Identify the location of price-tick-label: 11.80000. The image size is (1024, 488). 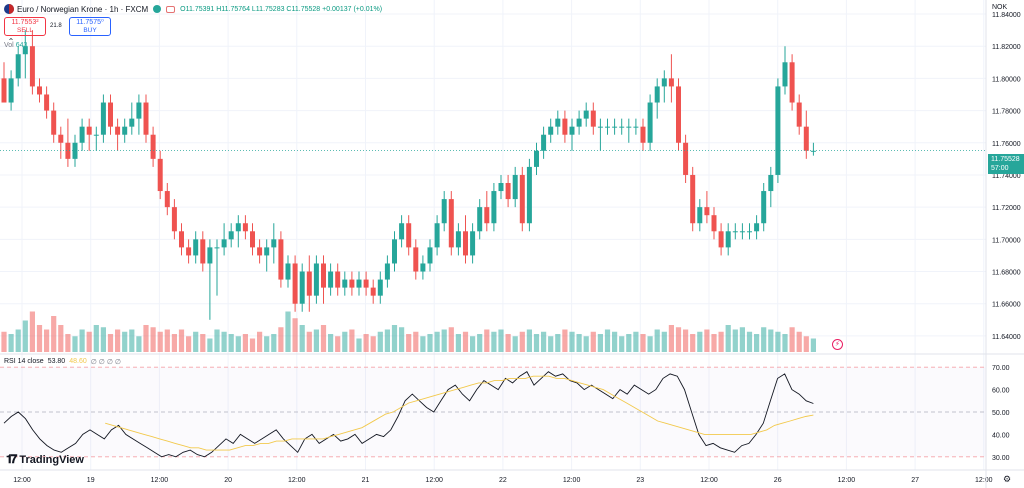
(1006, 79).